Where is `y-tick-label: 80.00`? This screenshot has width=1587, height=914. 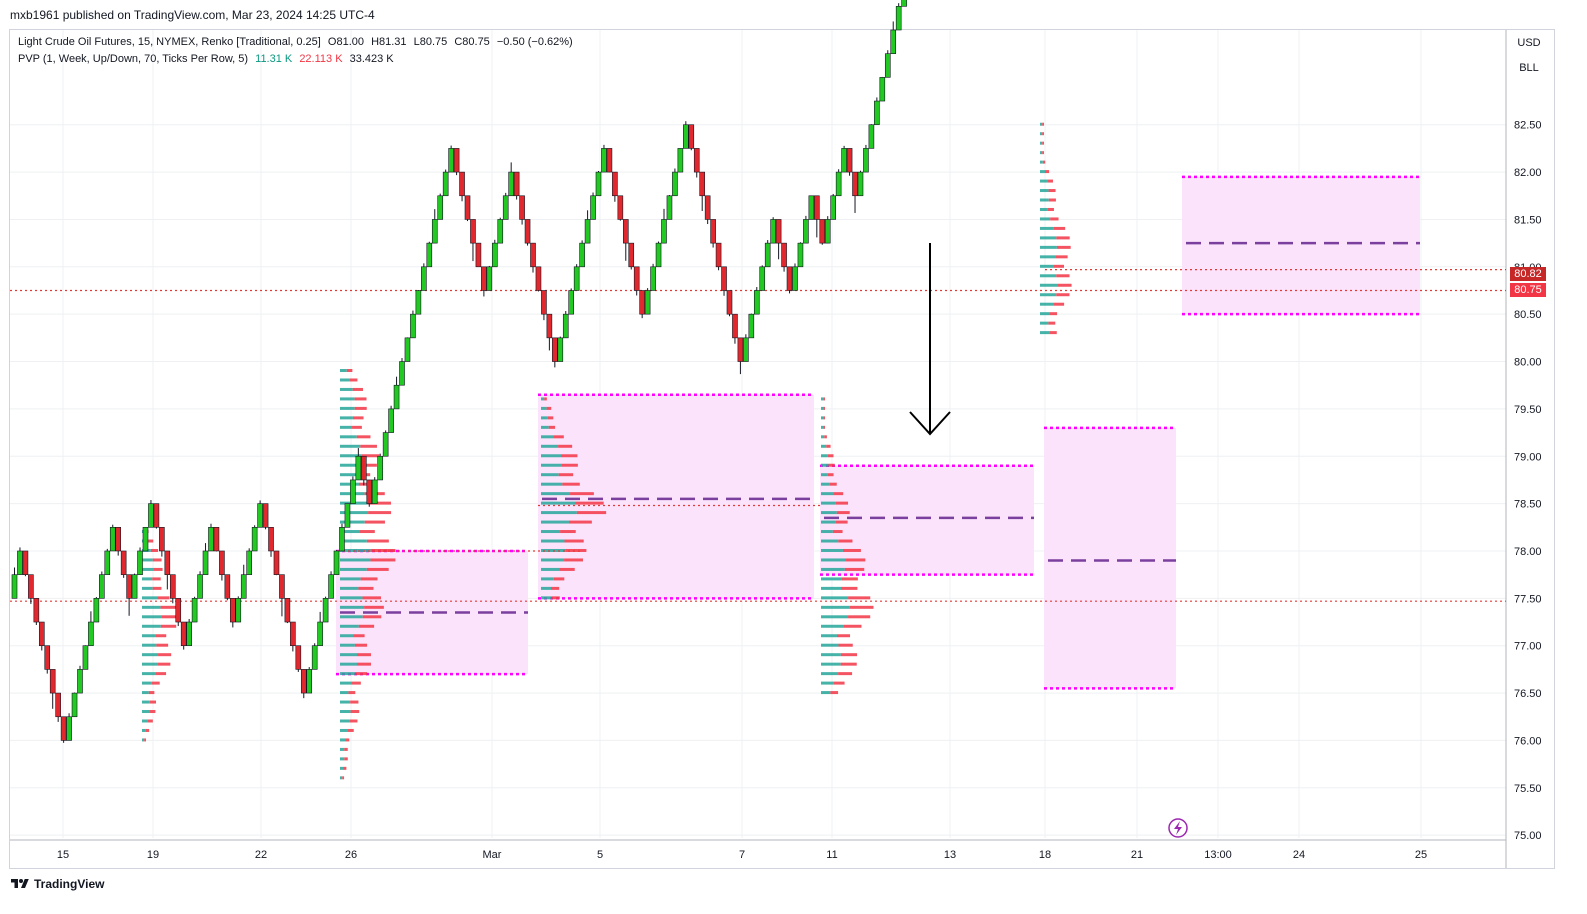
y-tick-label: 80.00 is located at coordinates (1528, 363).